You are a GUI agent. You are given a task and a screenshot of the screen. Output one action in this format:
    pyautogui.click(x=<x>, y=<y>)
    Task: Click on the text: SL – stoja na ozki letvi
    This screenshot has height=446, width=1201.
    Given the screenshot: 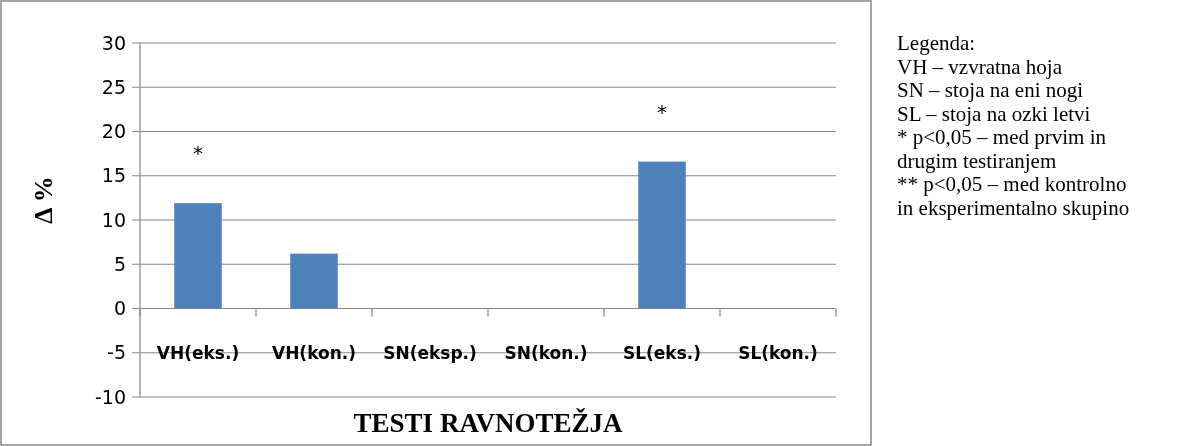 What is the action you would take?
    pyautogui.click(x=994, y=113)
    